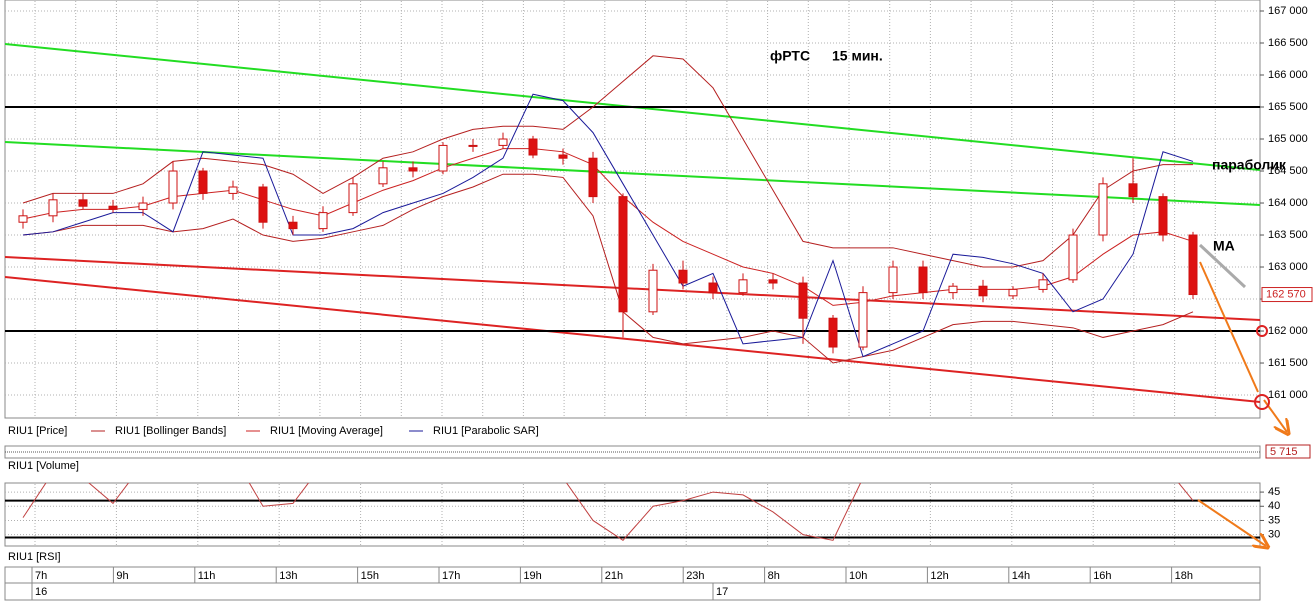 The height and width of the screenshot is (601, 1315). Describe the element at coordinates (1288, 107) in the screenshot. I see `y-tick-label: 165 500` at that location.